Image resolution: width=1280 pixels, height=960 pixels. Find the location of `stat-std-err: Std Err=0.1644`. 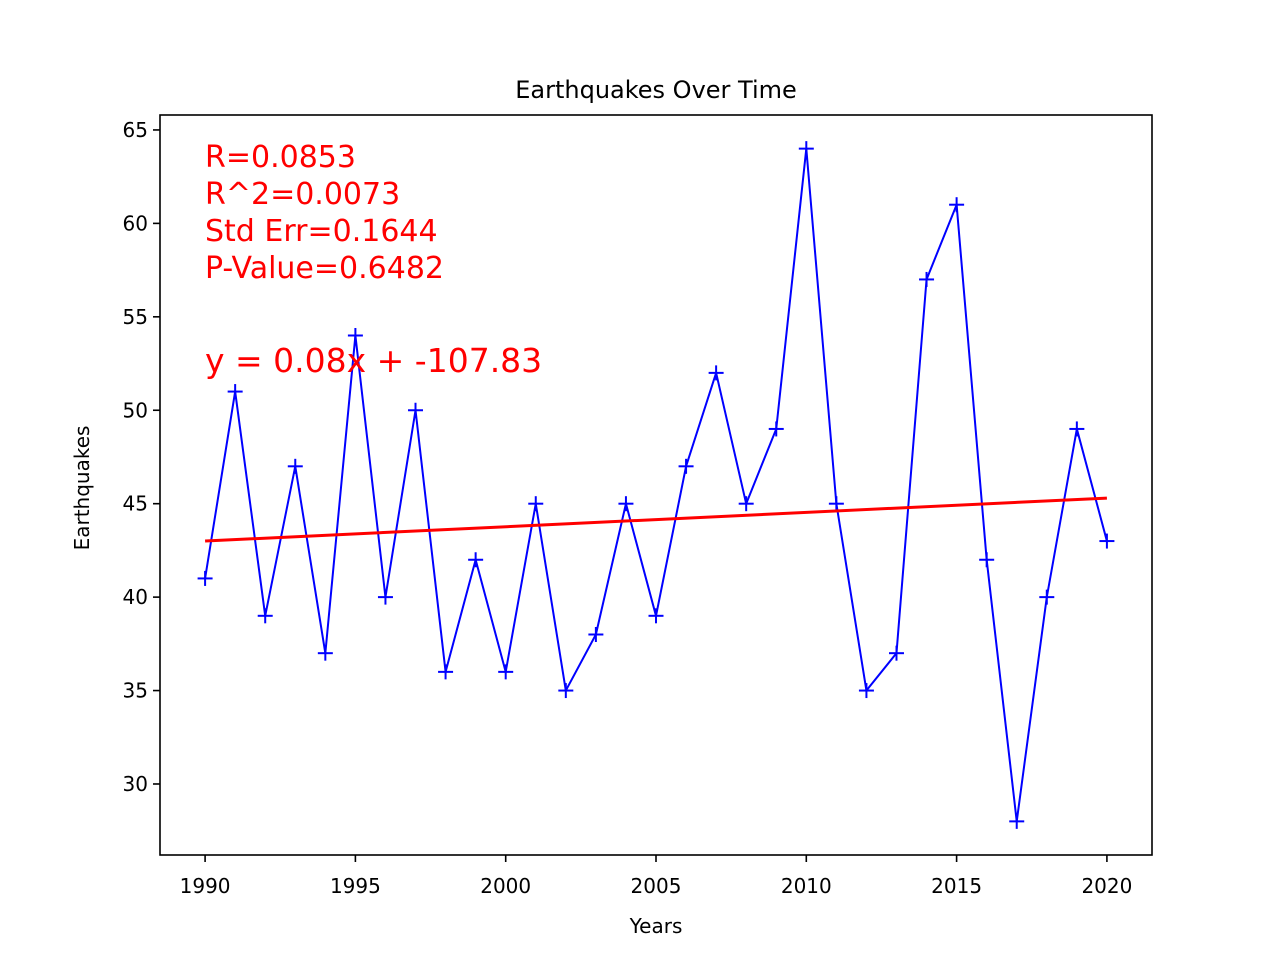

stat-std-err: Std Err=0.1644 is located at coordinates (321, 231).